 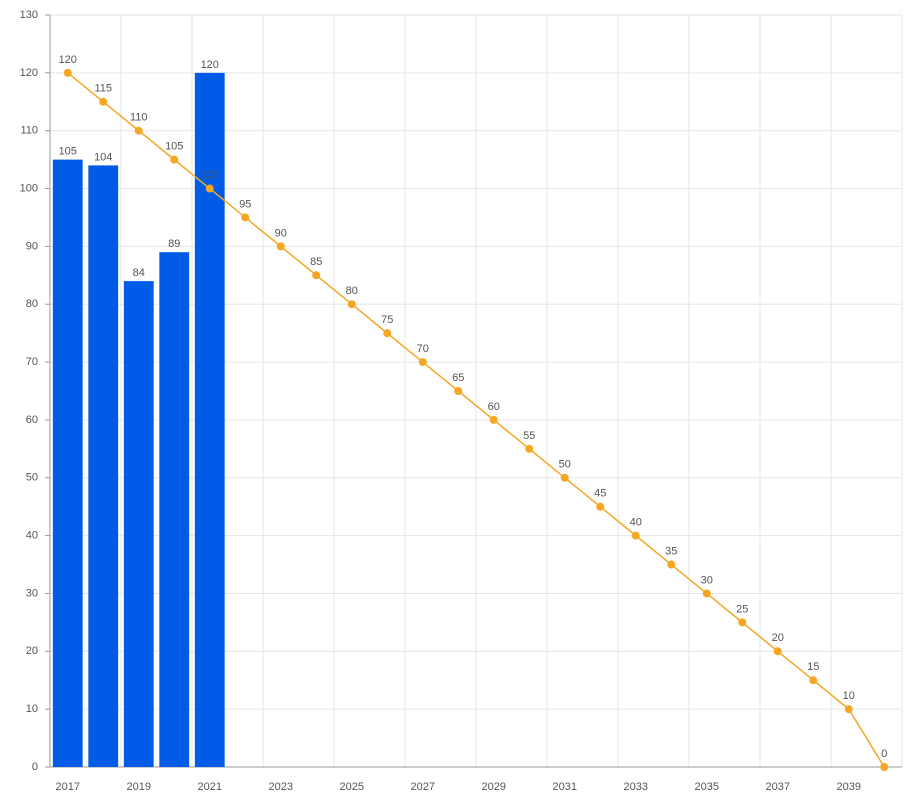 What do you see at coordinates (210, 787) in the screenshot?
I see `x-tick-label: 2021` at bounding box center [210, 787].